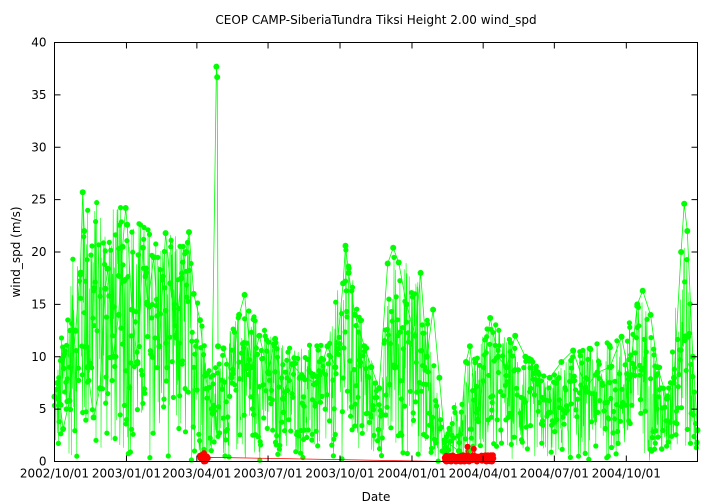  I want to click on x-tick-label: 2004/01/01, so click(411, 474).